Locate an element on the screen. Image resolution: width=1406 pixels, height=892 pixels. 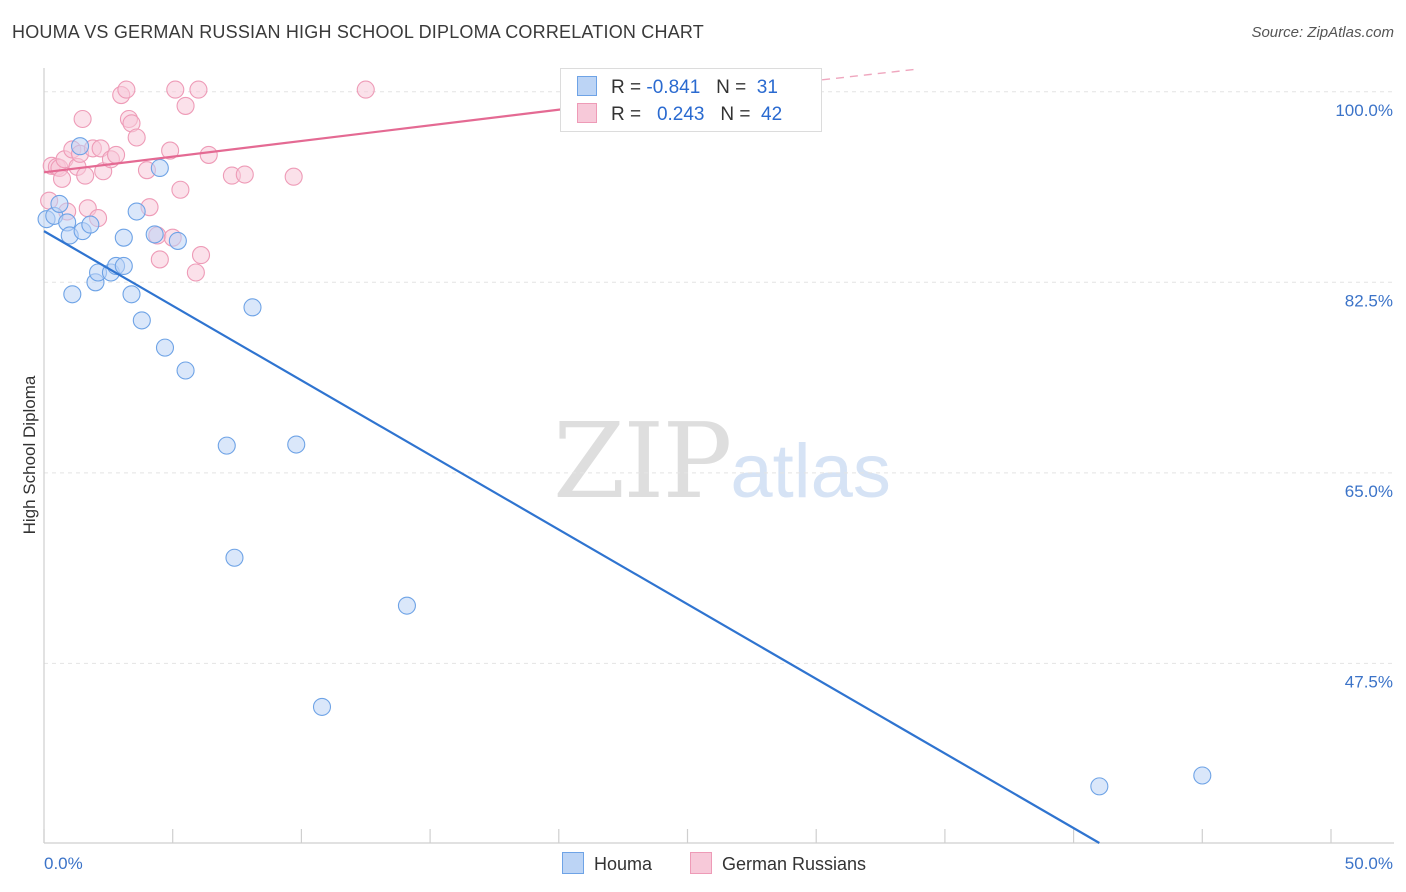
bottom-legend-german-russians: German Russians is located at coordinates (778, 863).